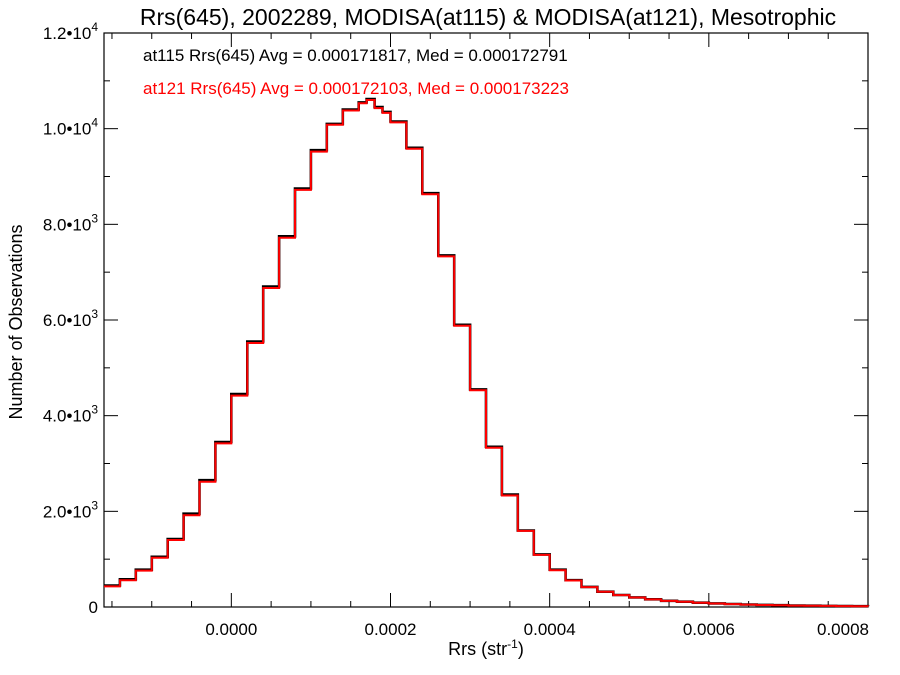  I want to click on x-tick-label: 0.0004, so click(550, 629).